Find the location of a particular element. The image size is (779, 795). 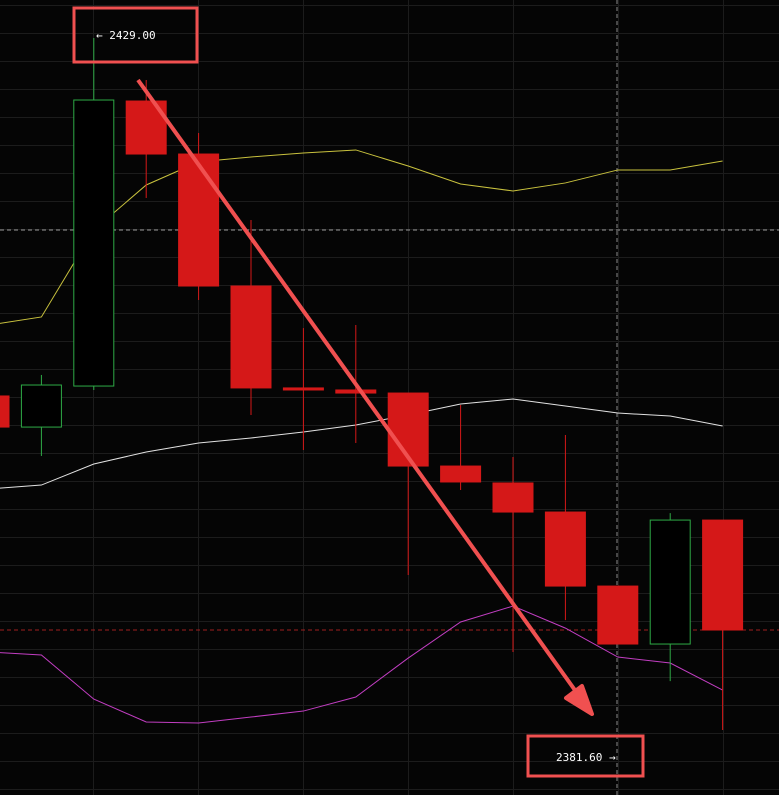

low-label: 2381.60 → is located at coordinates (586, 757).